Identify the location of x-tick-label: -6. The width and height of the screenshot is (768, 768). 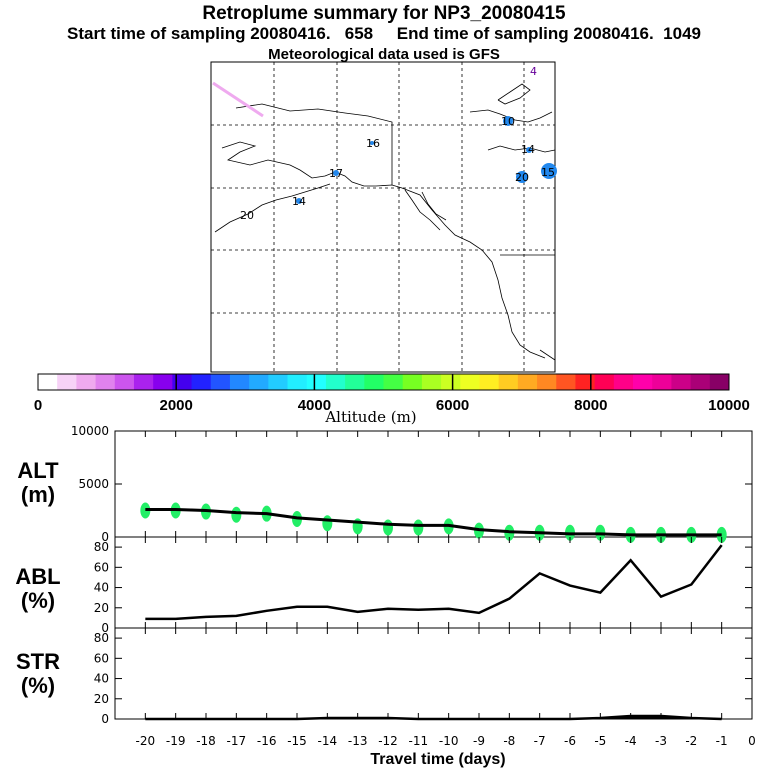
(570, 741).